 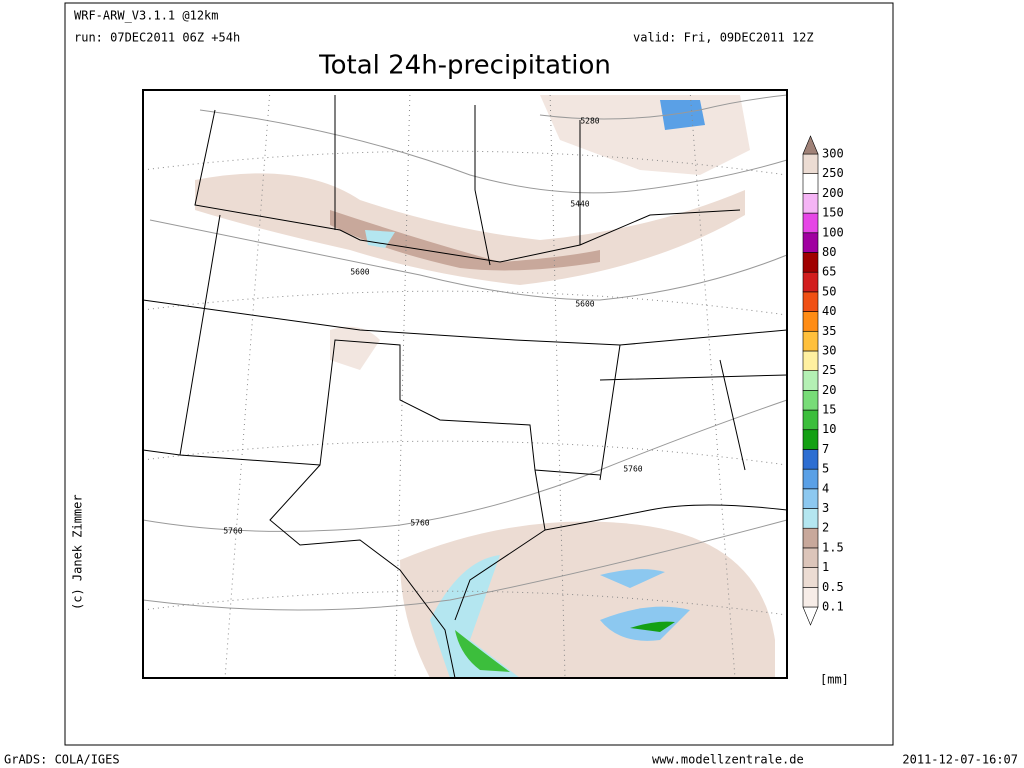 I want to click on colorbar-label: 50, so click(x=829, y=291).